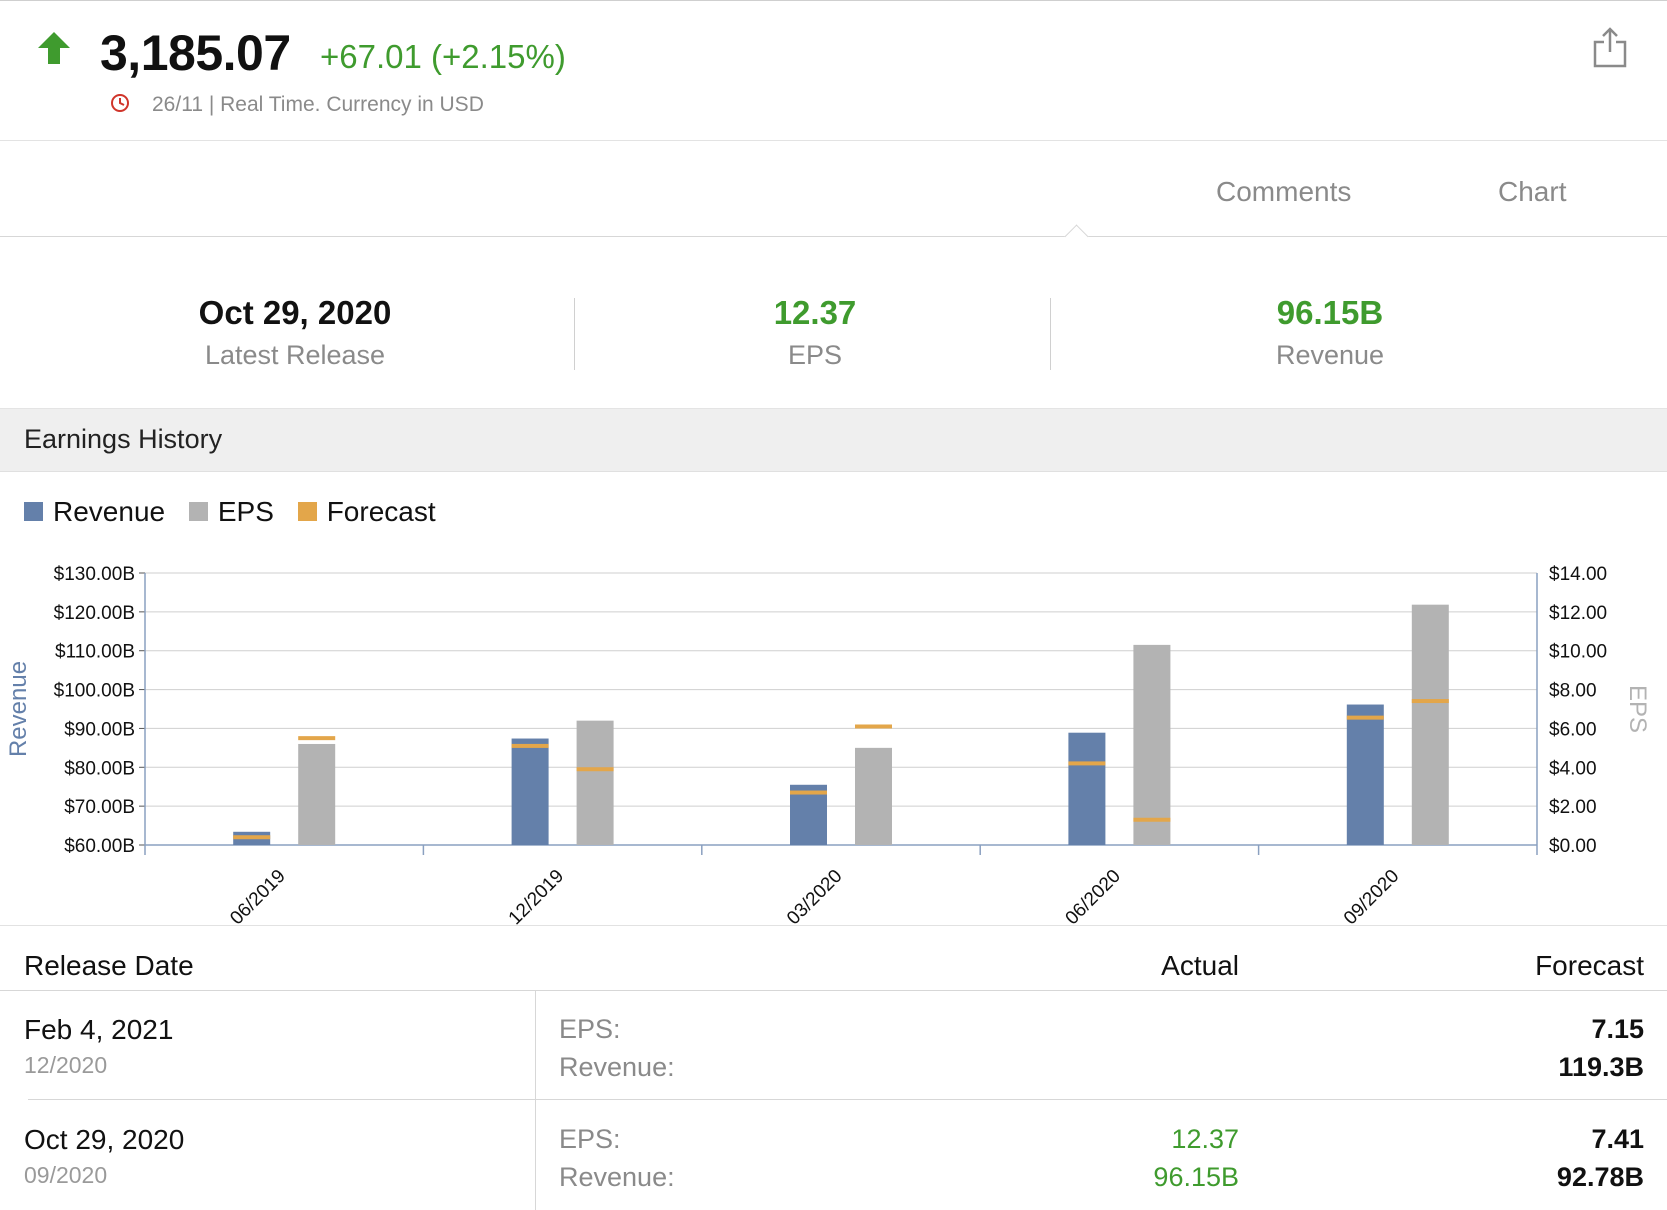  Describe the element at coordinates (1205, 1139) in the screenshot. I see `row-eps-actual: 12.37` at that location.